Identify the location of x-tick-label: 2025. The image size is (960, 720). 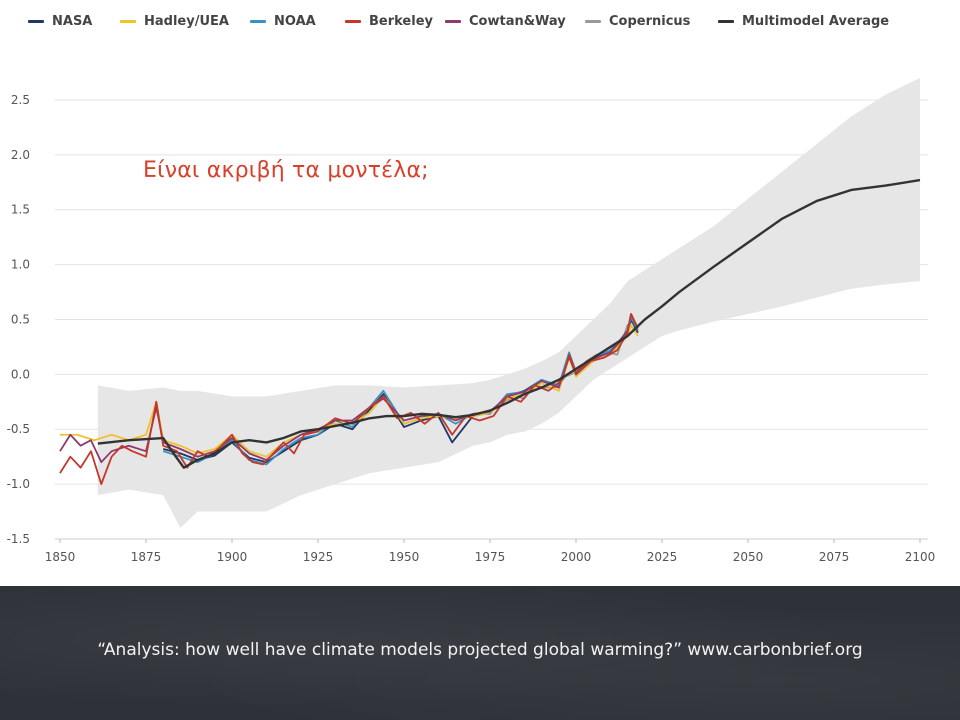
(662, 557).